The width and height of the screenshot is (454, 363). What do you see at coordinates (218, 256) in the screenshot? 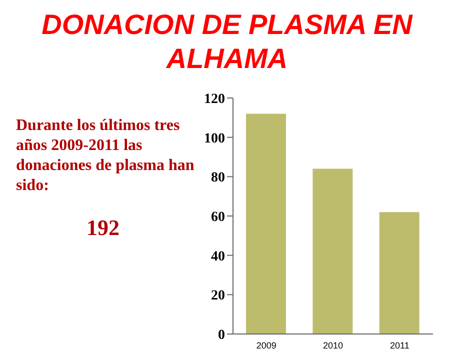
I see `y-tick-label: 40` at bounding box center [218, 256].